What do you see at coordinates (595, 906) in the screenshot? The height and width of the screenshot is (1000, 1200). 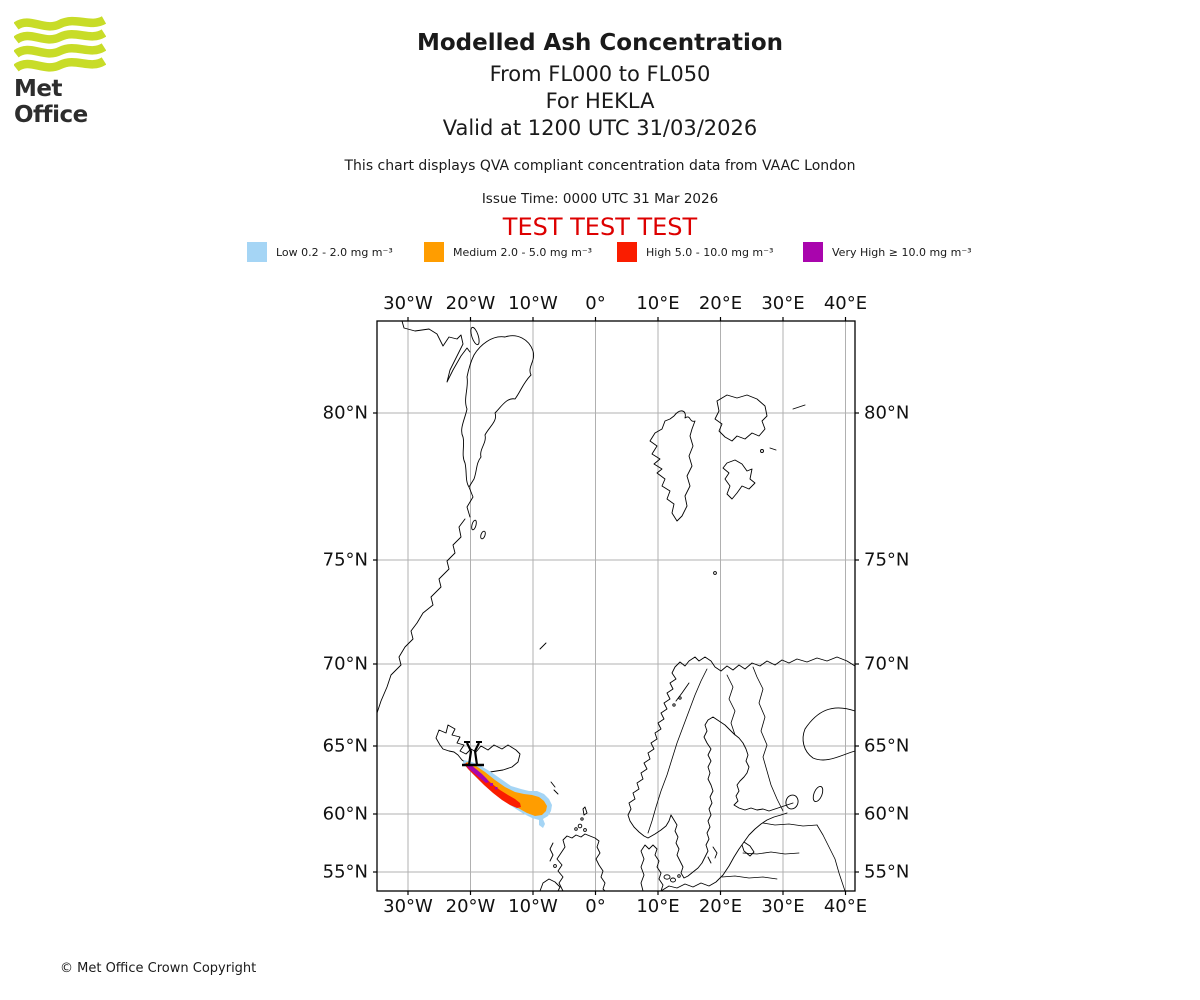 I see `x-axis-label-bottom: 0°` at bounding box center [595, 906].